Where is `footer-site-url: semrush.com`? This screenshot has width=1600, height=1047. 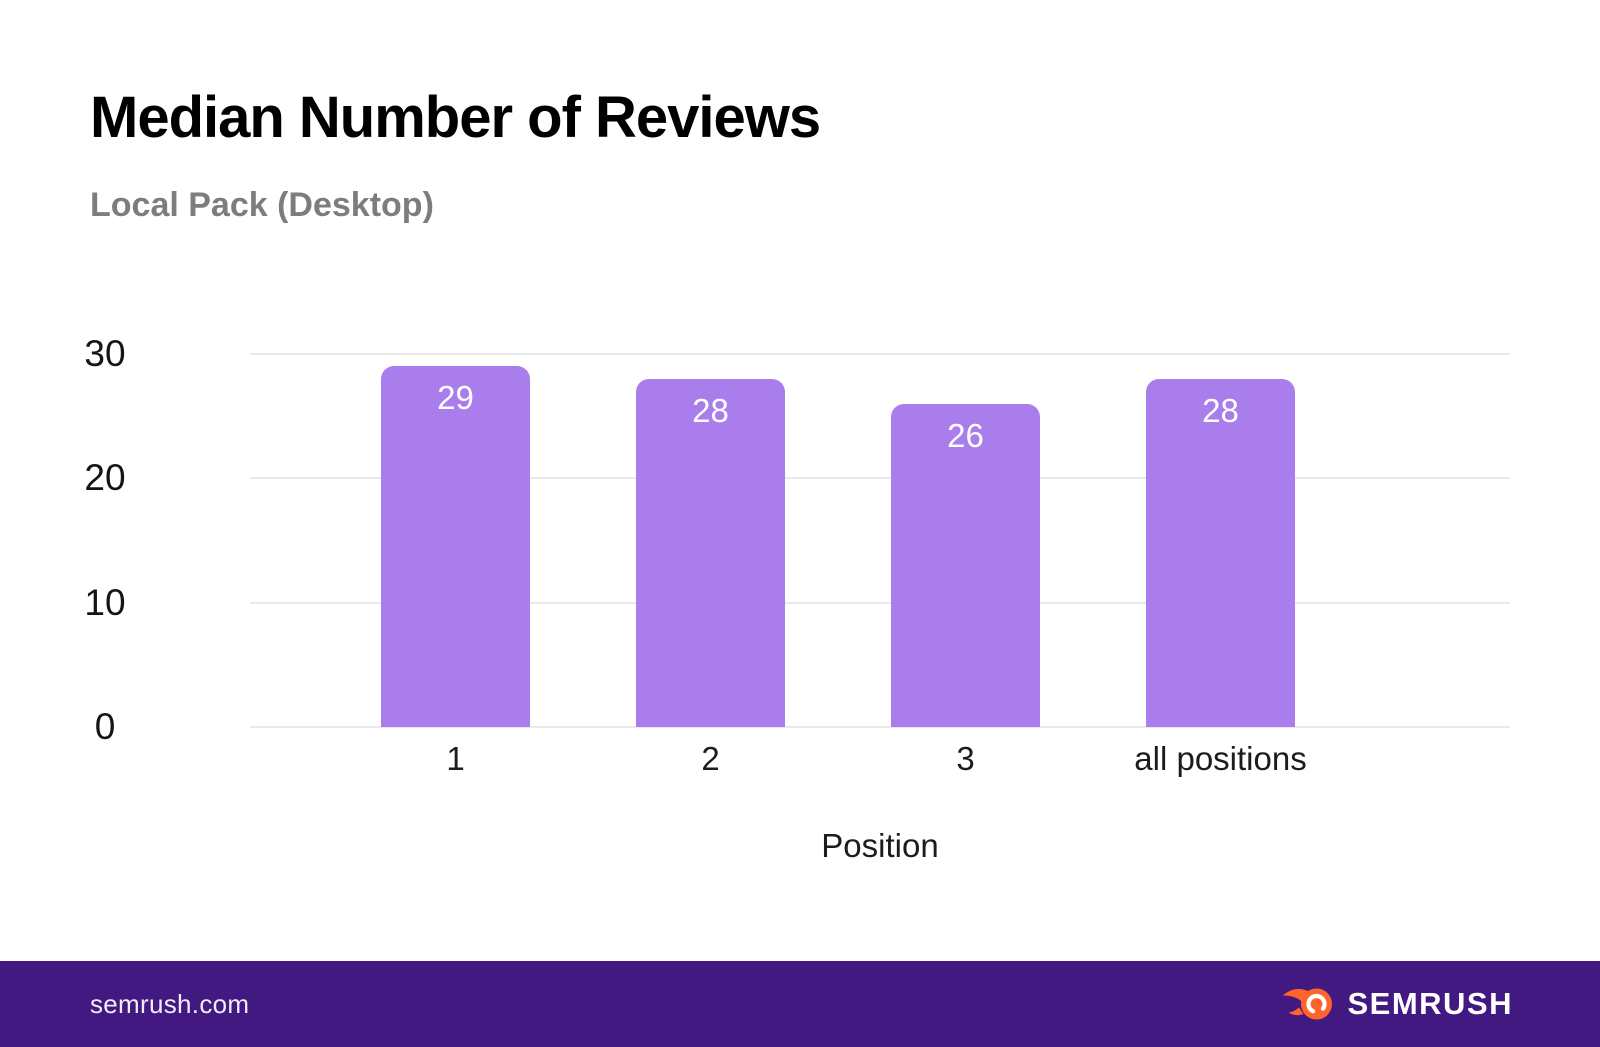 footer-site-url: semrush.com is located at coordinates (170, 1003).